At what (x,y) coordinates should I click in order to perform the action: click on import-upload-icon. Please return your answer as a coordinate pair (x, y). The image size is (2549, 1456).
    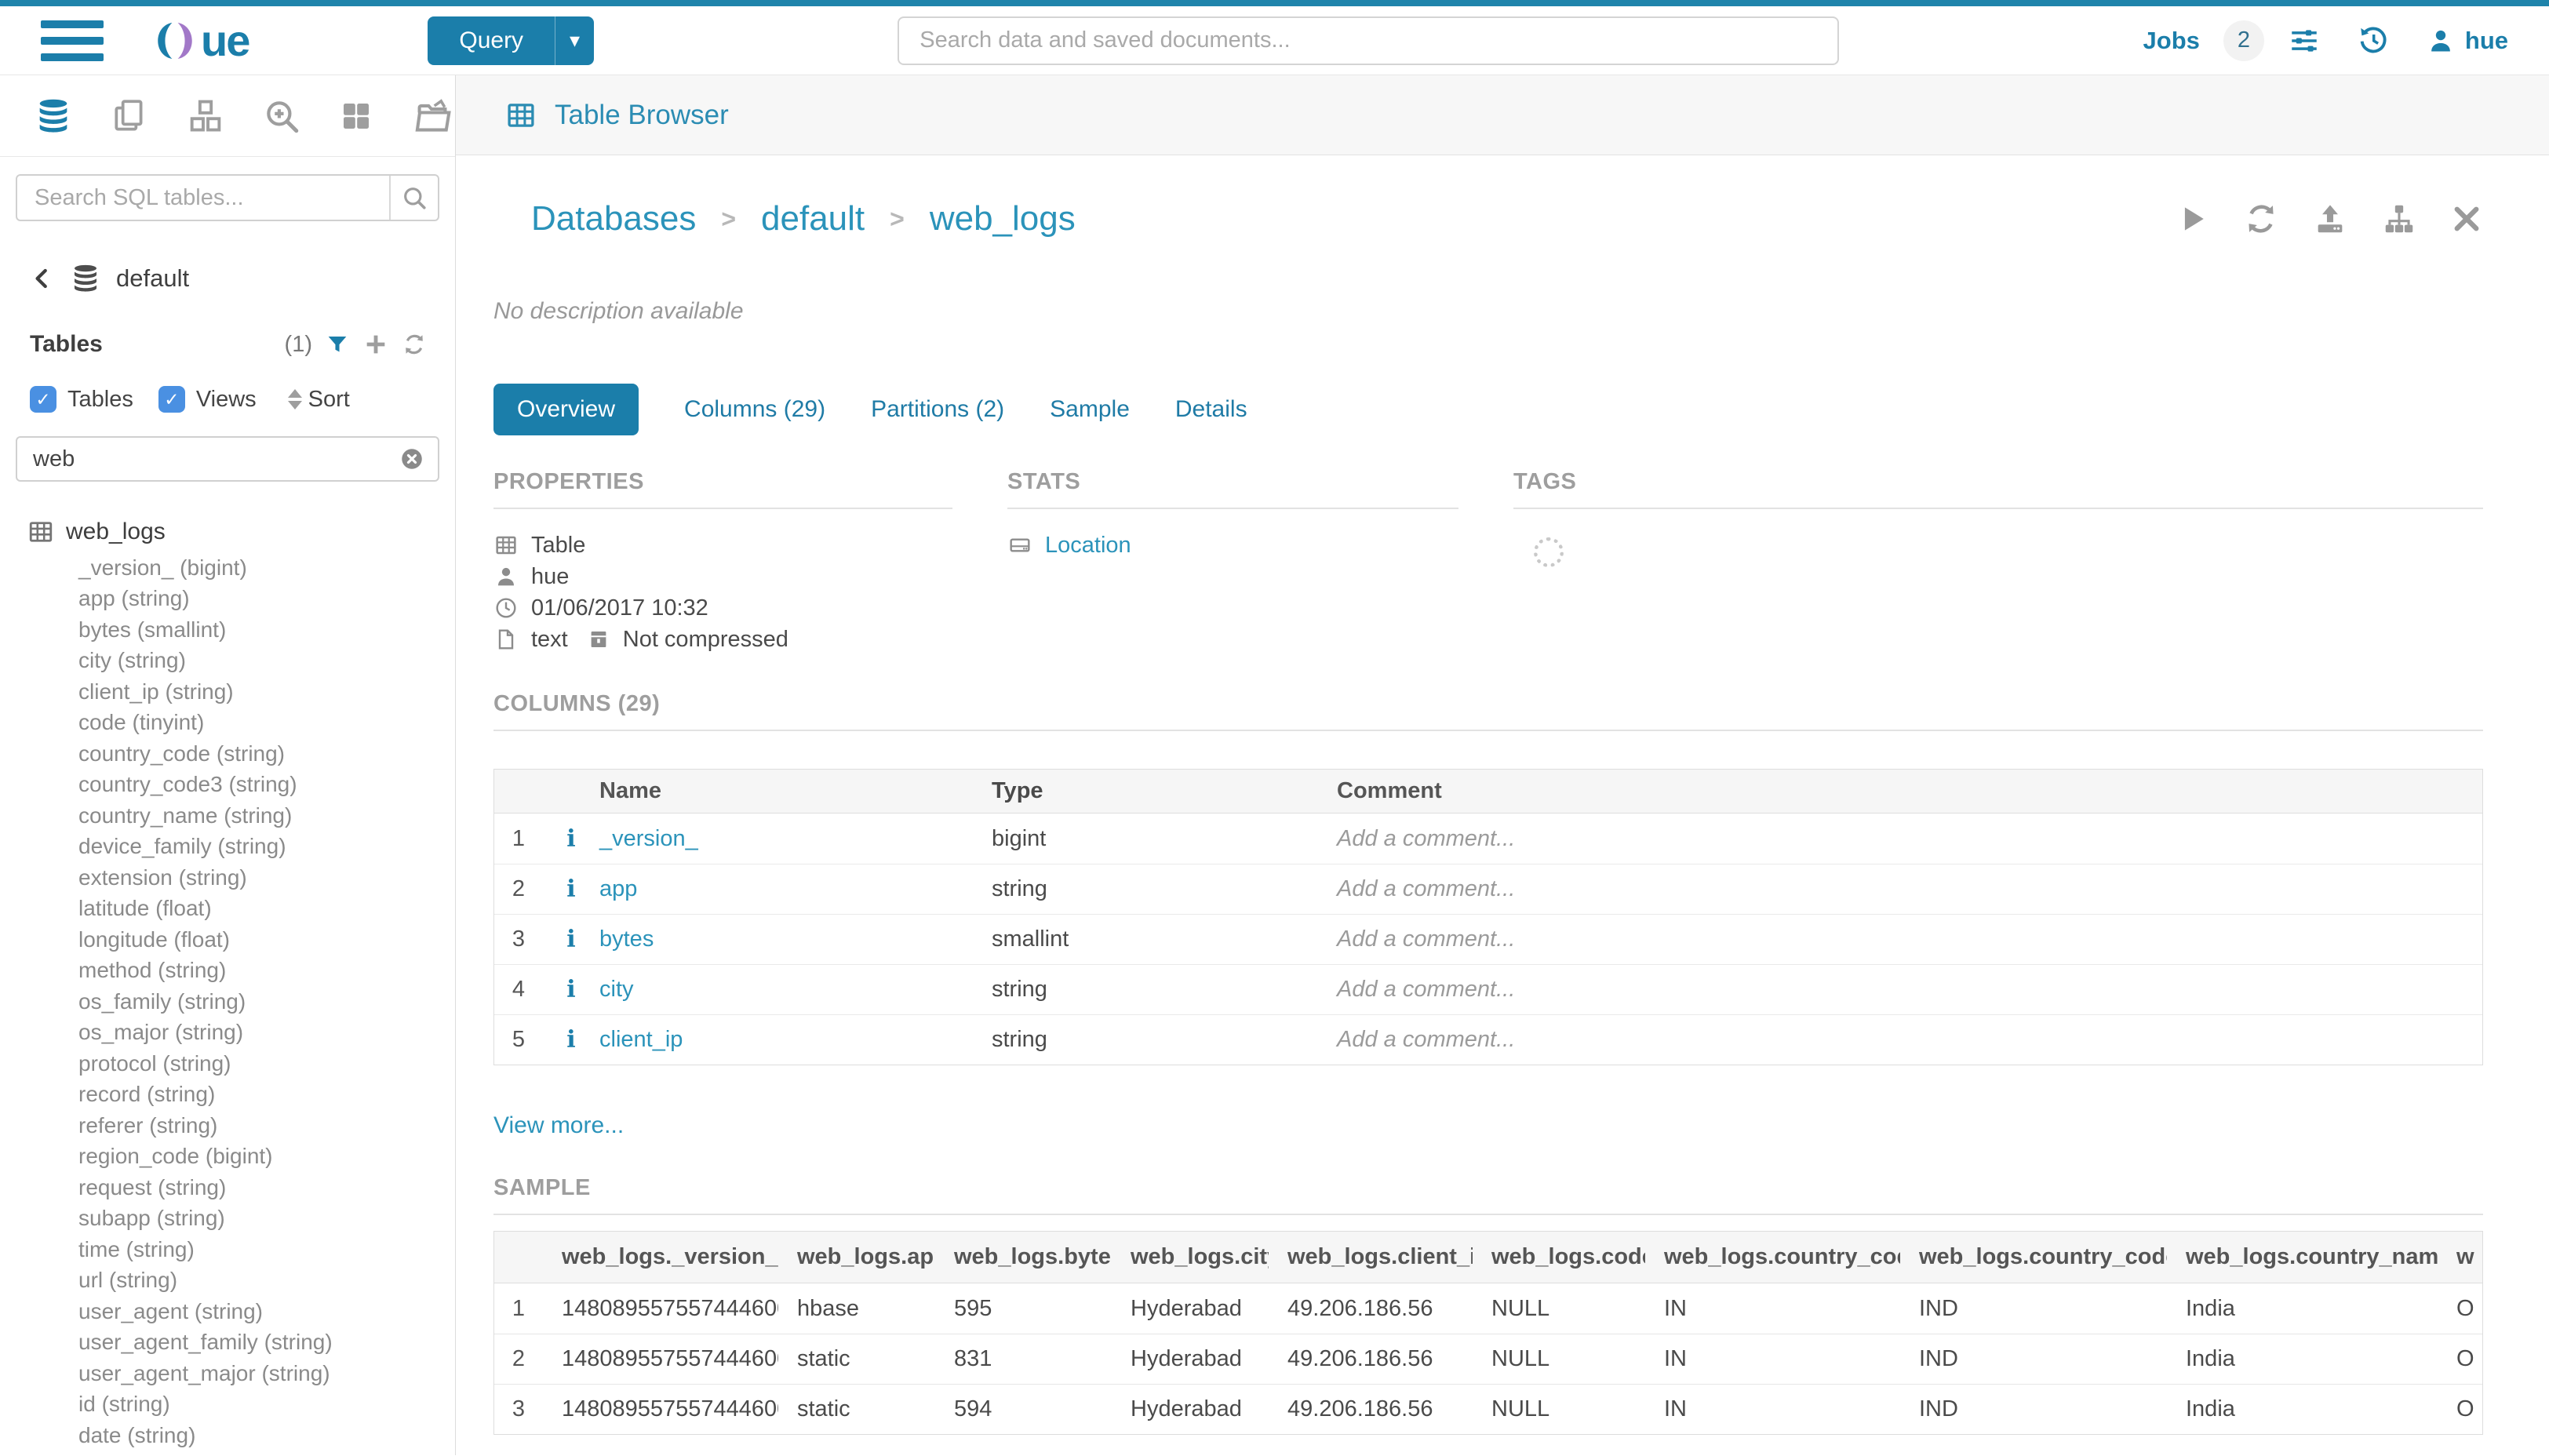
    Looking at the image, I should click on (2330, 219).